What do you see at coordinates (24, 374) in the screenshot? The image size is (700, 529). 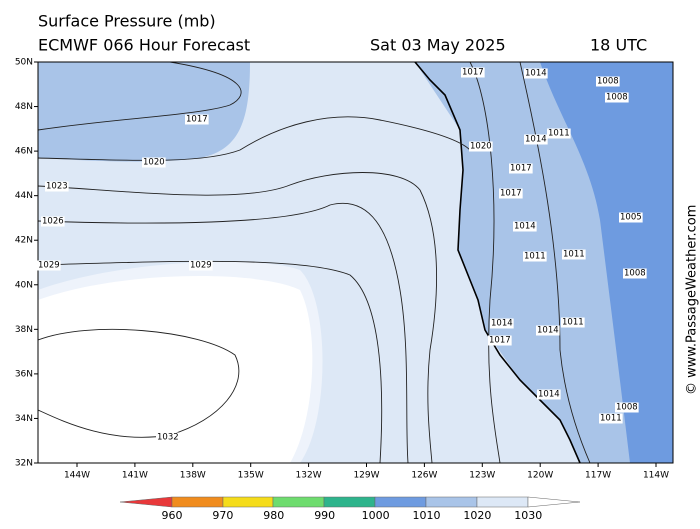 I see `lat-label: 36N` at bounding box center [24, 374].